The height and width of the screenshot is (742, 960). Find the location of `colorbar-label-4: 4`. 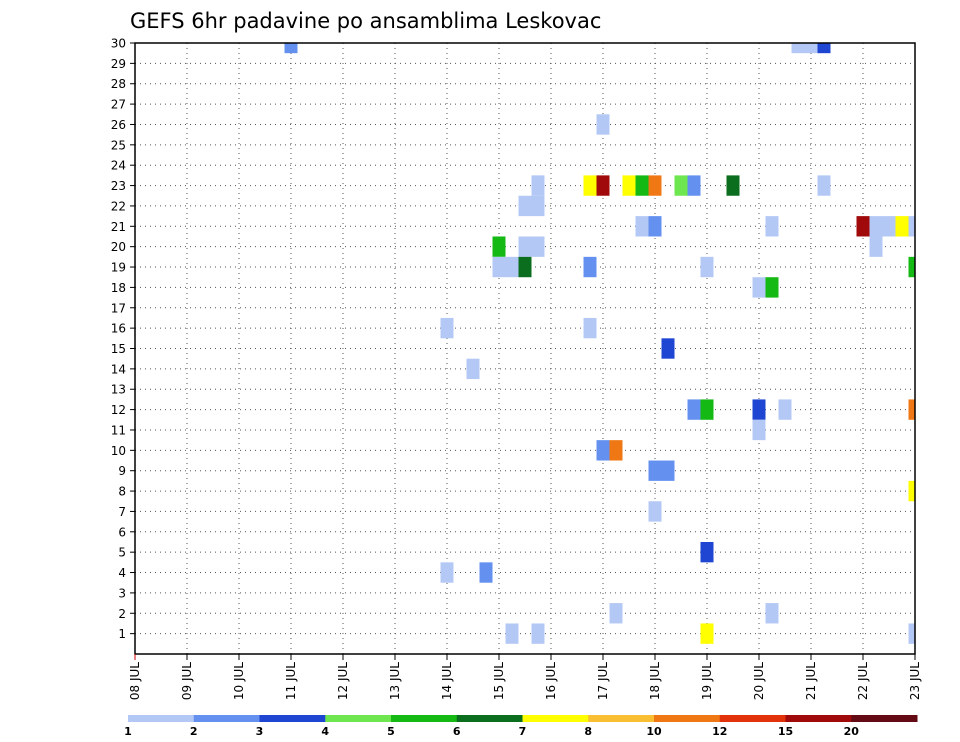

colorbar-label-4: 4 is located at coordinates (325, 731).